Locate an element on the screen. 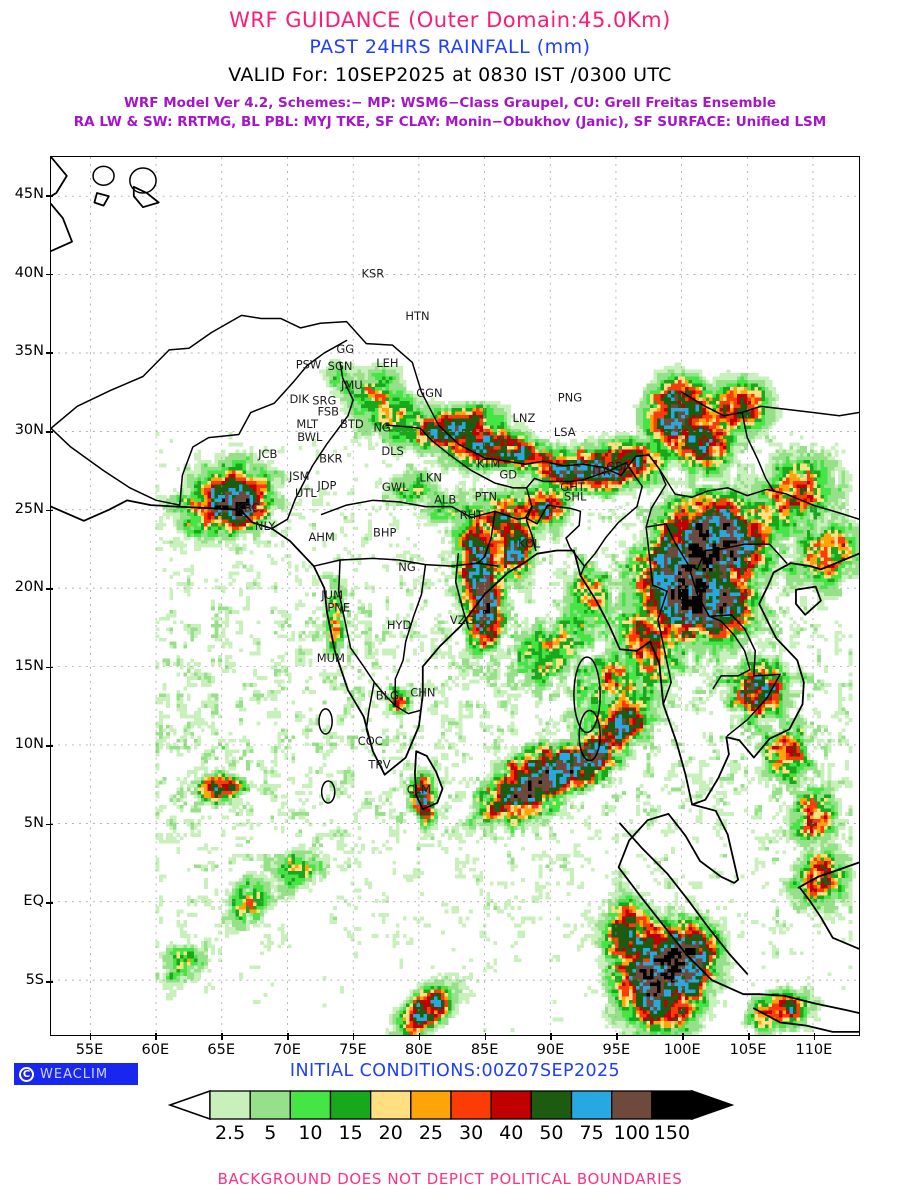 Image resolution: width=900 pixels, height=1200 pixels. colorbar-tick-20: 20 is located at coordinates (390, 1133).